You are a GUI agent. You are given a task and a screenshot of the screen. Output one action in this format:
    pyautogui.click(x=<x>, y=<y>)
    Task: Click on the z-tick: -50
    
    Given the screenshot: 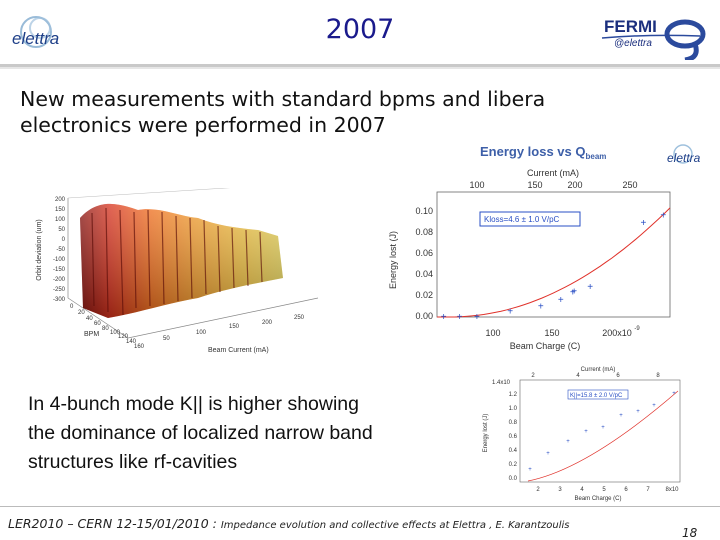 What is the action you would take?
    pyautogui.click(x=60, y=250)
    